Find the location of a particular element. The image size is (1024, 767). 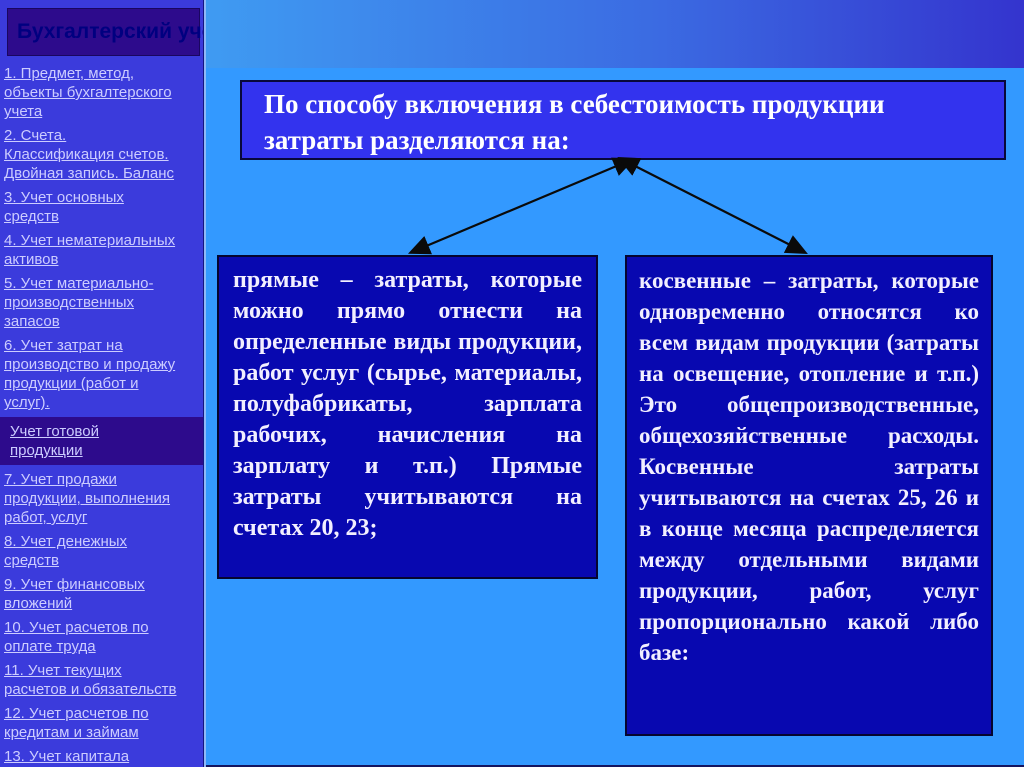

sidebar-item-8: 8. Учет денежных средств is located at coordinates (66, 551).